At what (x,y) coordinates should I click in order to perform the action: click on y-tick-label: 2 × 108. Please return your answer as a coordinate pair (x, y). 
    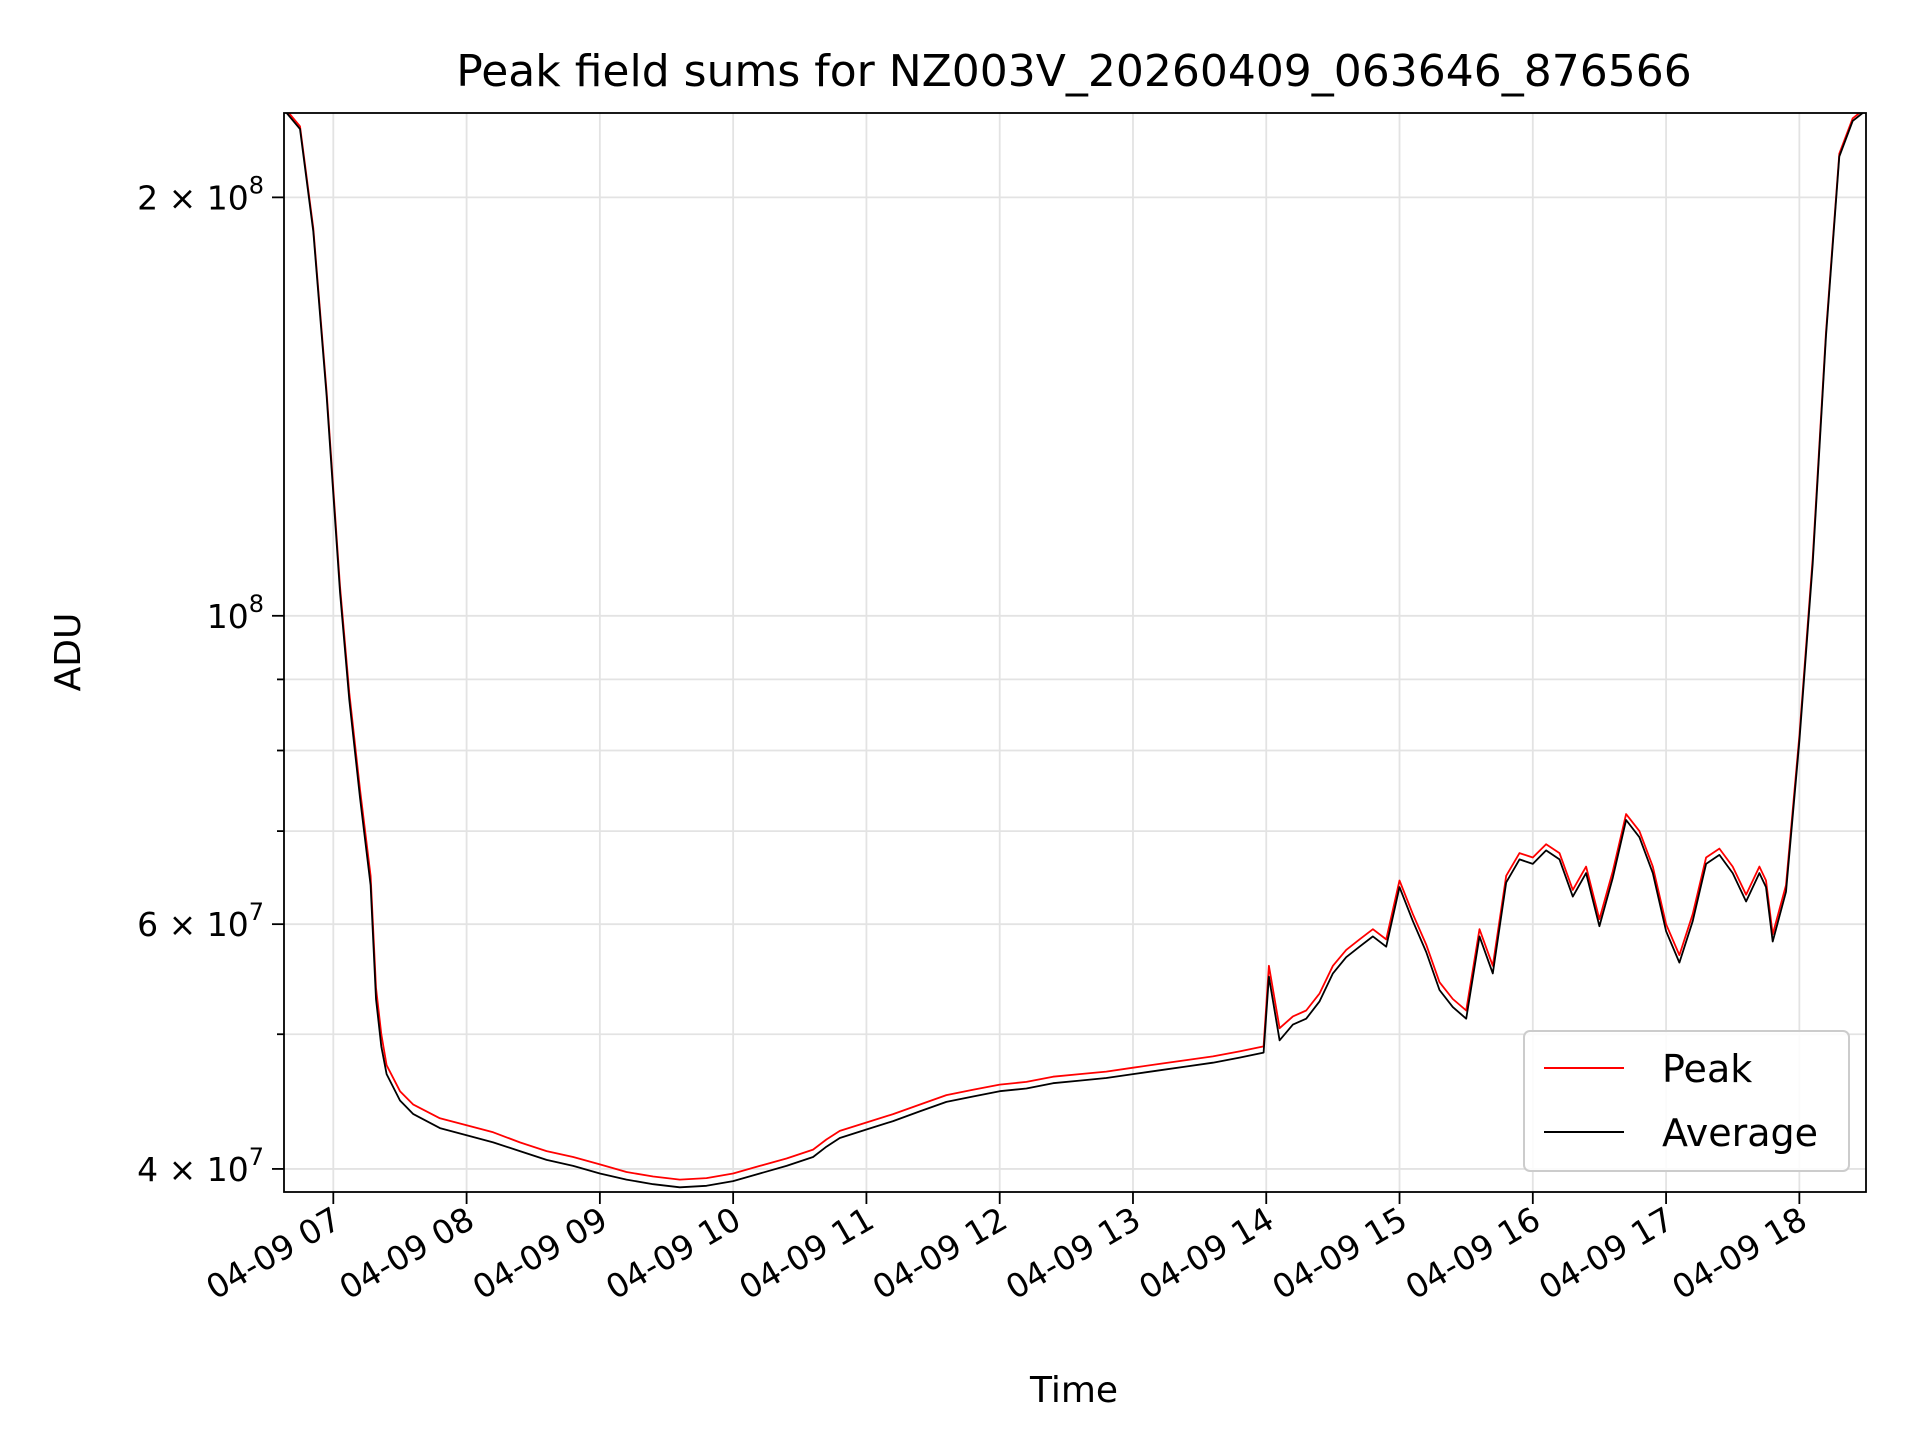
    Looking at the image, I should click on (200, 194).